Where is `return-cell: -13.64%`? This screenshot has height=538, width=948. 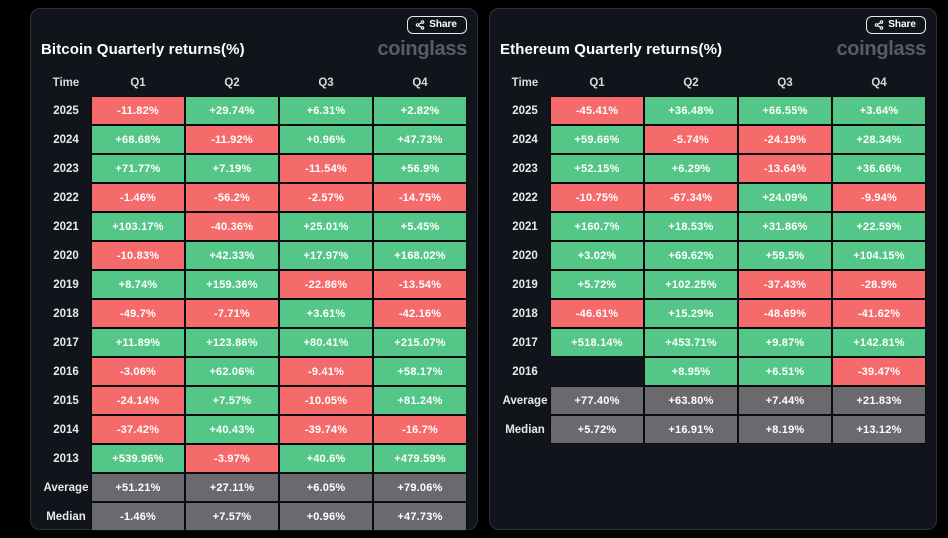
return-cell: -13.64% is located at coordinates (785, 168).